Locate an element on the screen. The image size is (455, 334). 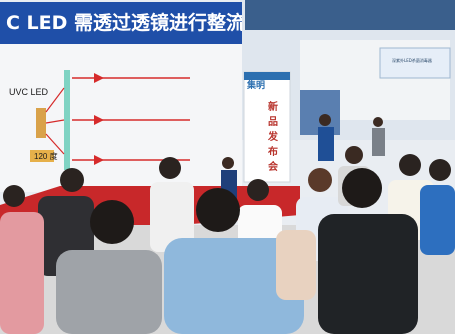
angle-label: 120 度 is located at coordinates (46, 156).